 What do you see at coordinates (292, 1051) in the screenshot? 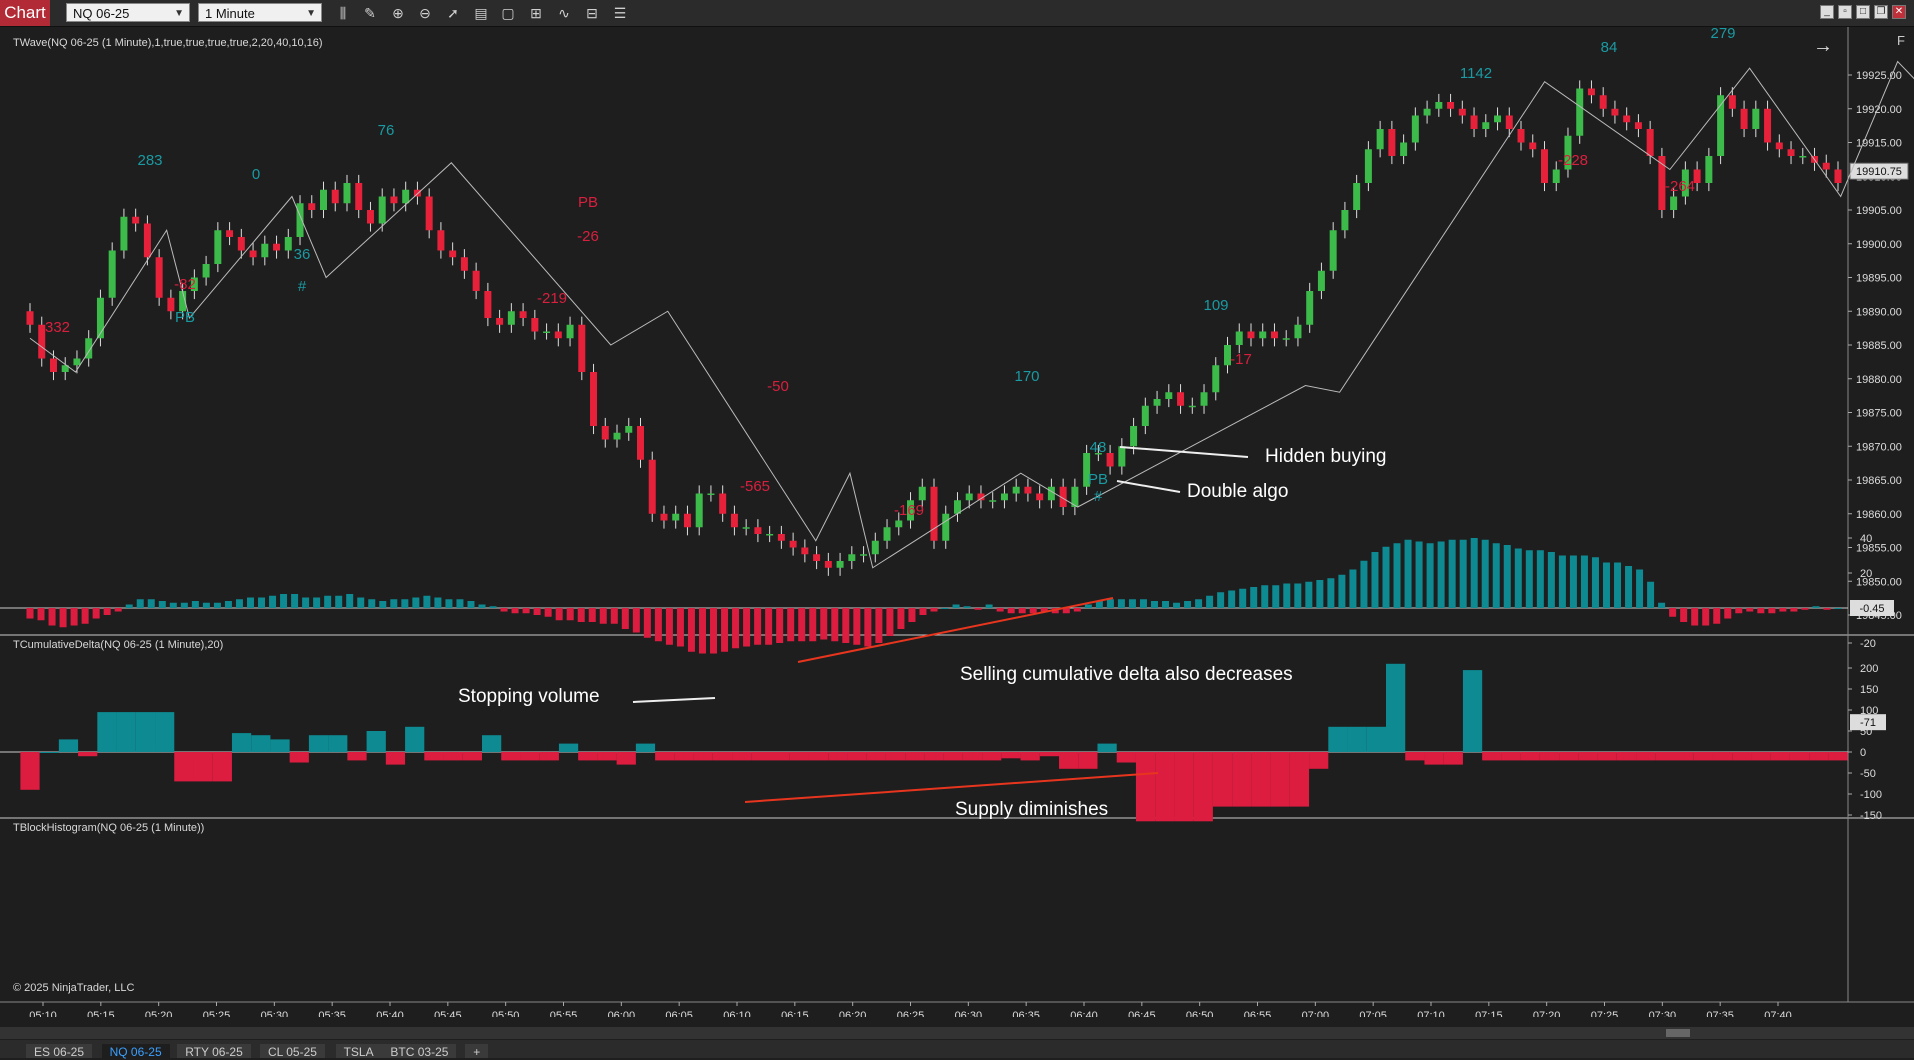
I see `instrument-tab: CL 05-25` at bounding box center [292, 1051].